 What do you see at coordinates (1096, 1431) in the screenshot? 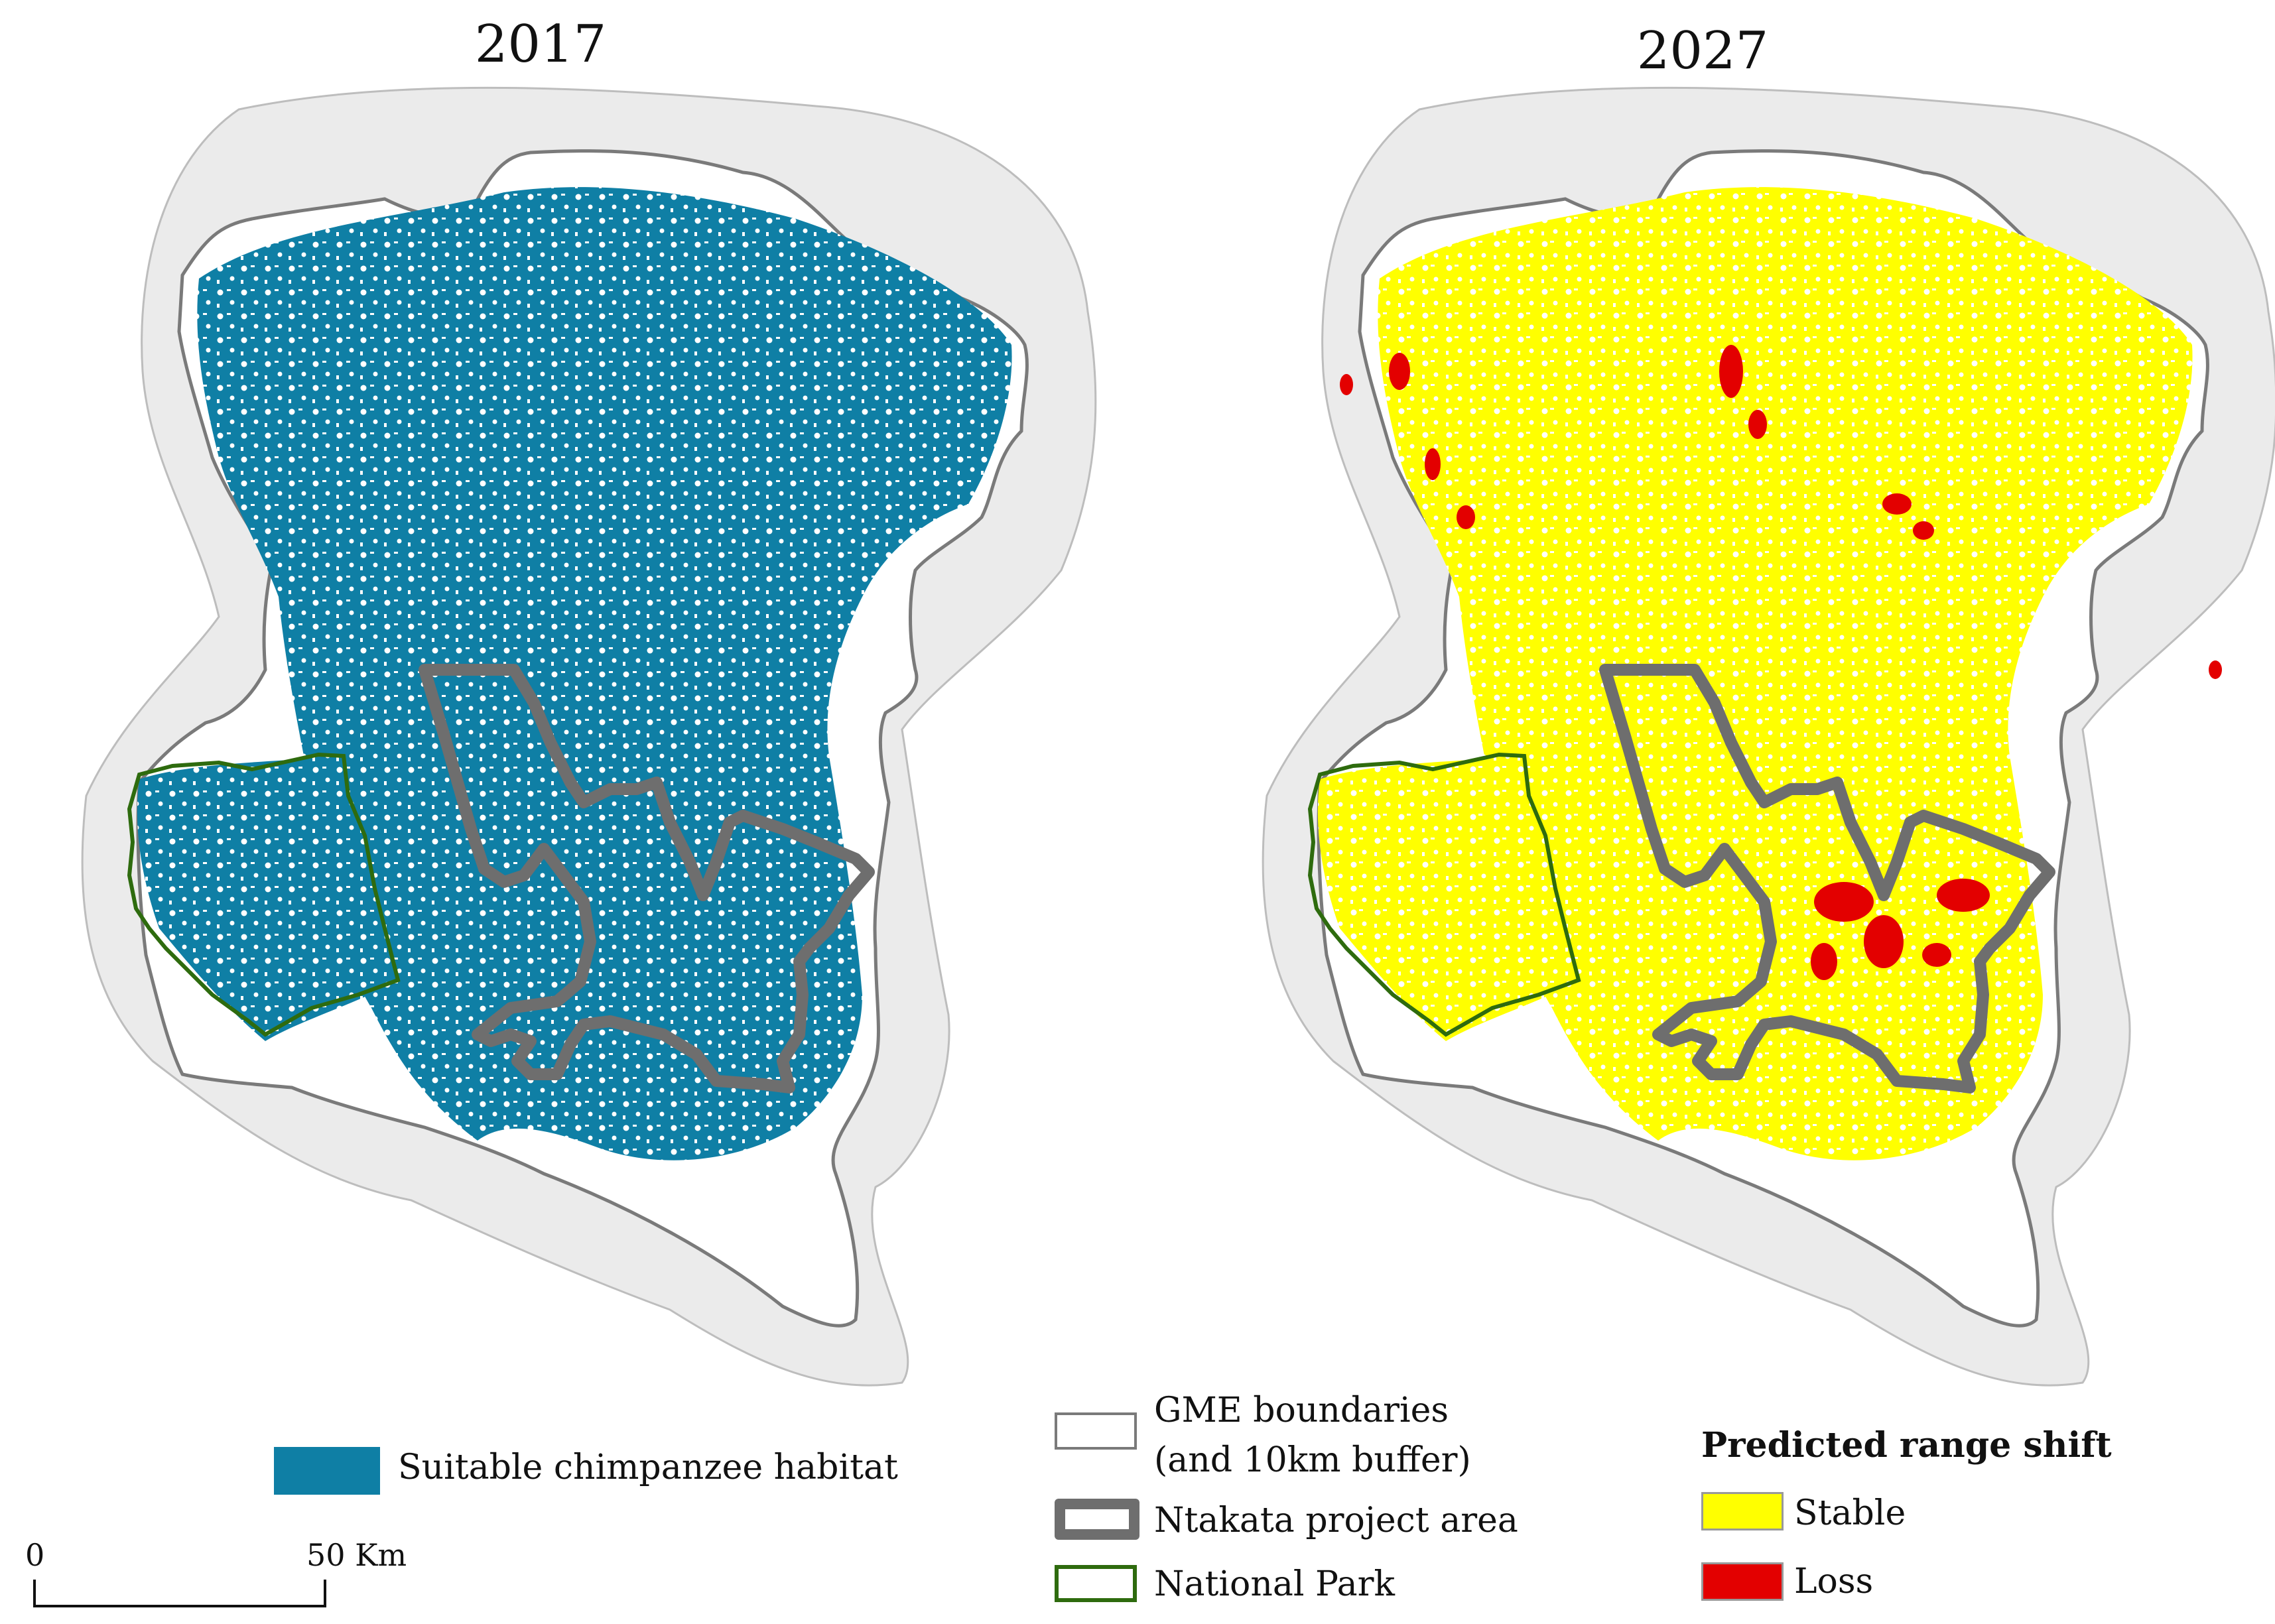
I see `legend-gme-swatch` at bounding box center [1096, 1431].